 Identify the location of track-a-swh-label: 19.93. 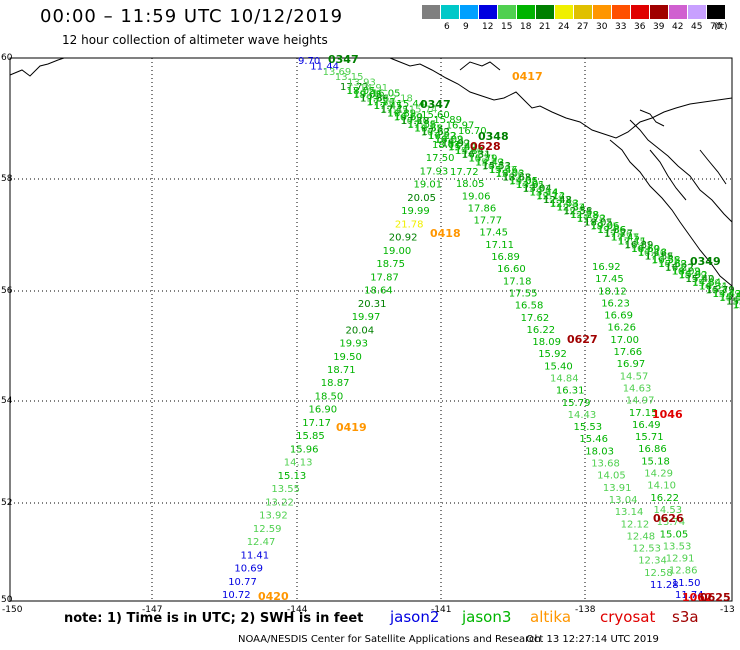
(353, 344).